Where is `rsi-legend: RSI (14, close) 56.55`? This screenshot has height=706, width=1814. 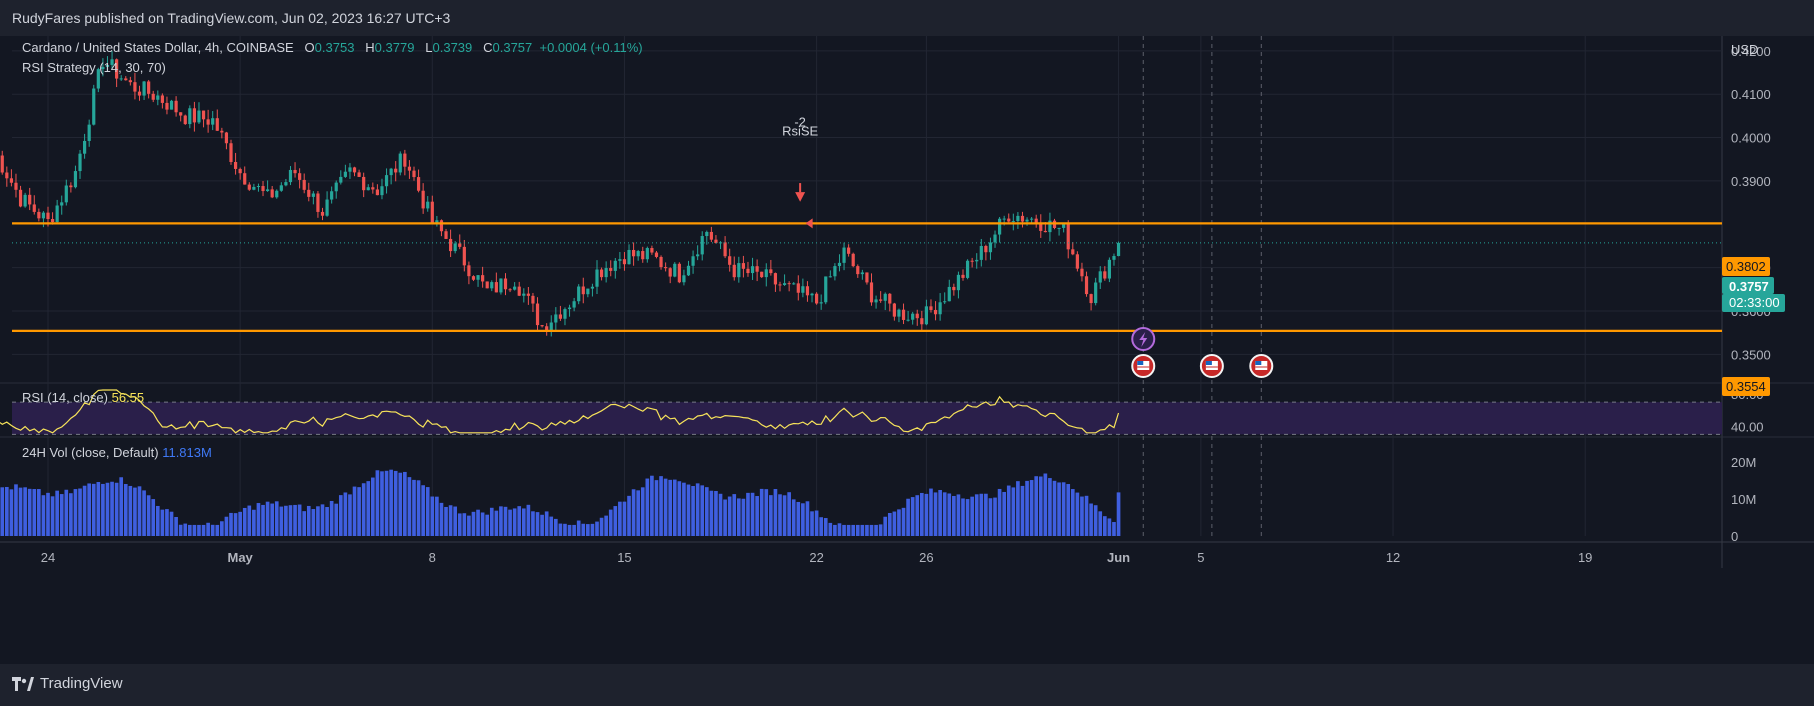 rsi-legend: RSI (14, close) 56.55 is located at coordinates (83, 397).